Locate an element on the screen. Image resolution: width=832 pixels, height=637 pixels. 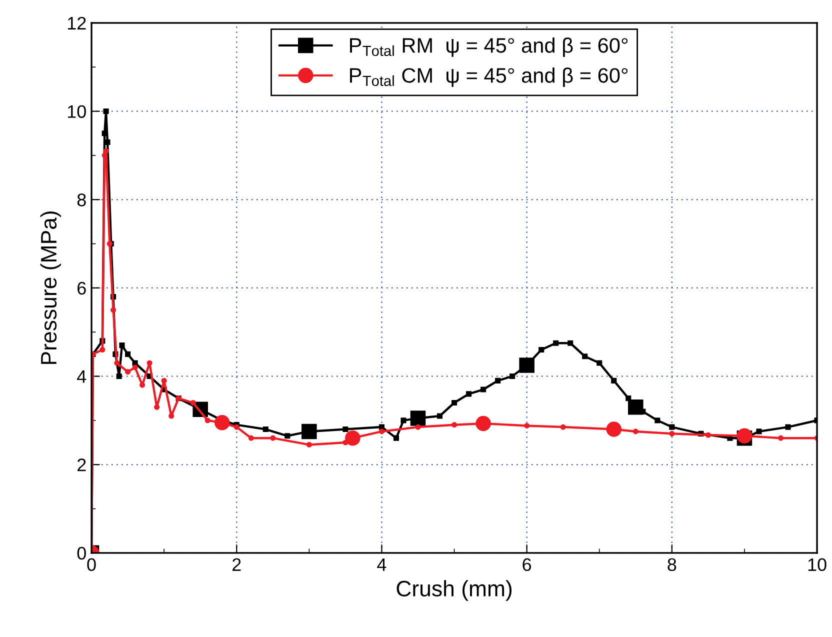
y-tick-label: 4 is located at coordinates (81, 376).